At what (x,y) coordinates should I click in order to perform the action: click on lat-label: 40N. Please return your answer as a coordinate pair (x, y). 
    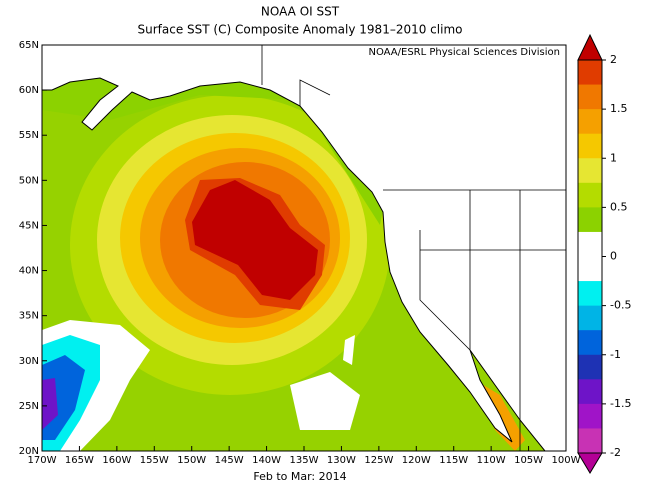
    Looking at the image, I should click on (29, 271).